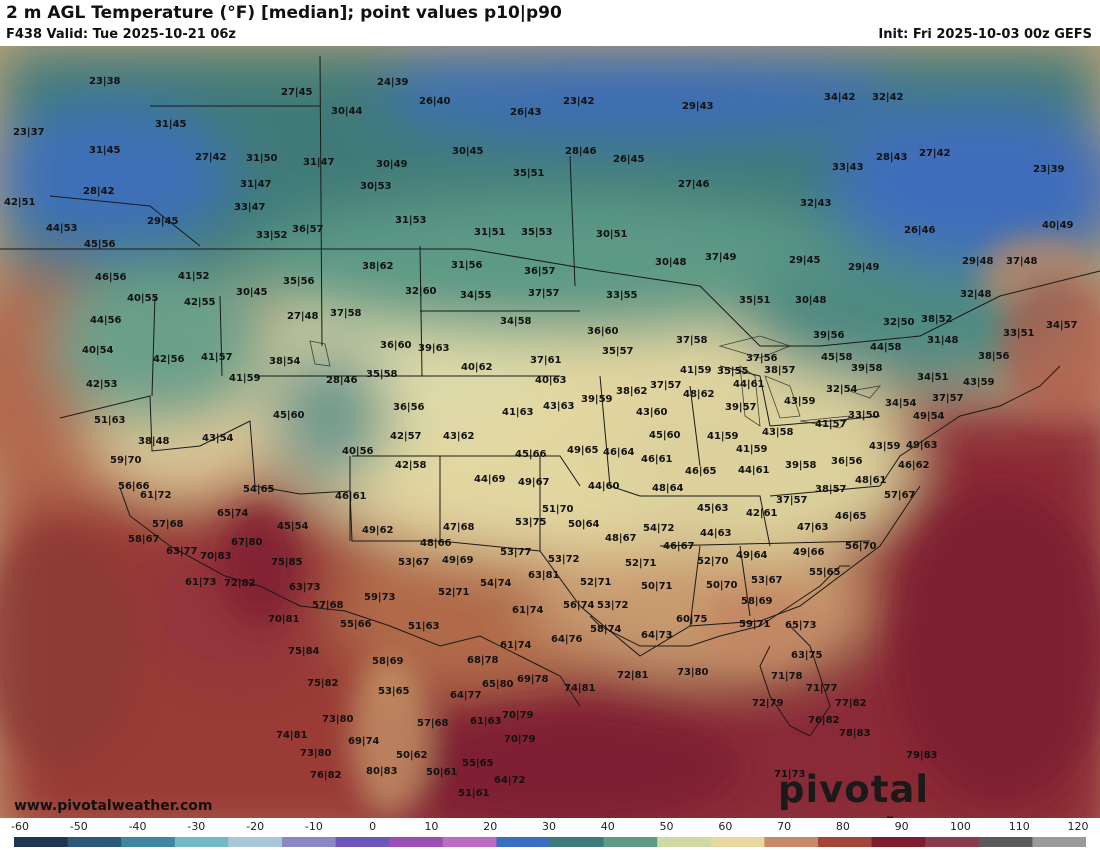  What do you see at coordinates (393, 82) in the screenshot?
I see `point-value: 24|39` at bounding box center [393, 82].